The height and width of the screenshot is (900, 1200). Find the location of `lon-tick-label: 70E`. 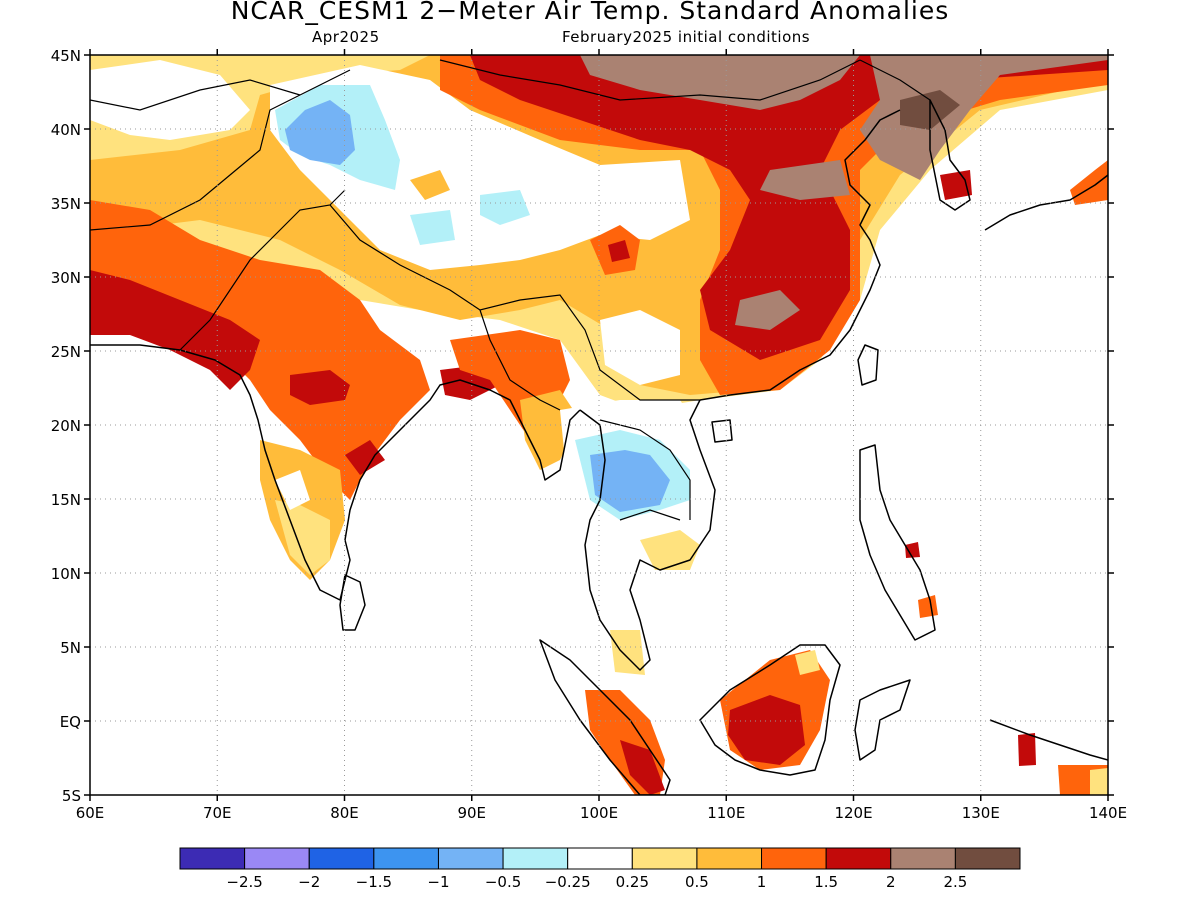

lon-tick-label: 70E is located at coordinates (217, 813).